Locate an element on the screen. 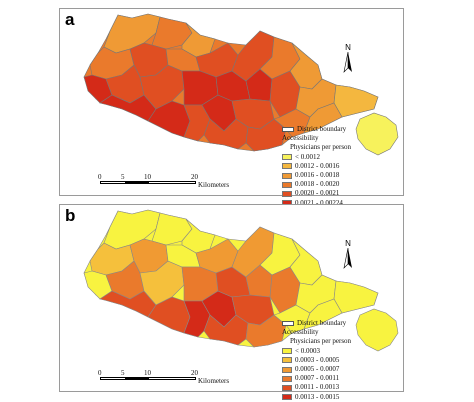 The height and width of the screenshot is (402, 474). legend-item: 0.0018 - 0.0020 is located at coordinates (316, 184).